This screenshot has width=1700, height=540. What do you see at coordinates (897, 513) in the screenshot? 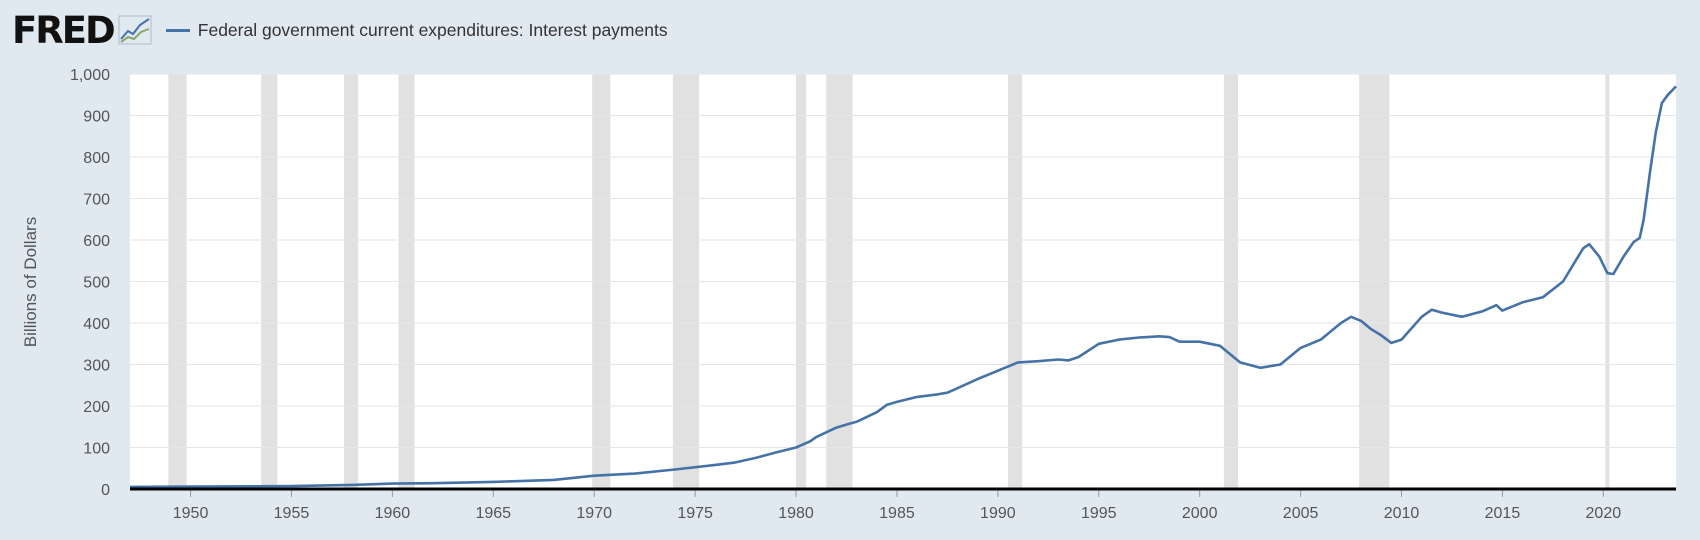
I see `x-tick-label: 1985` at bounding box center [897, 513].